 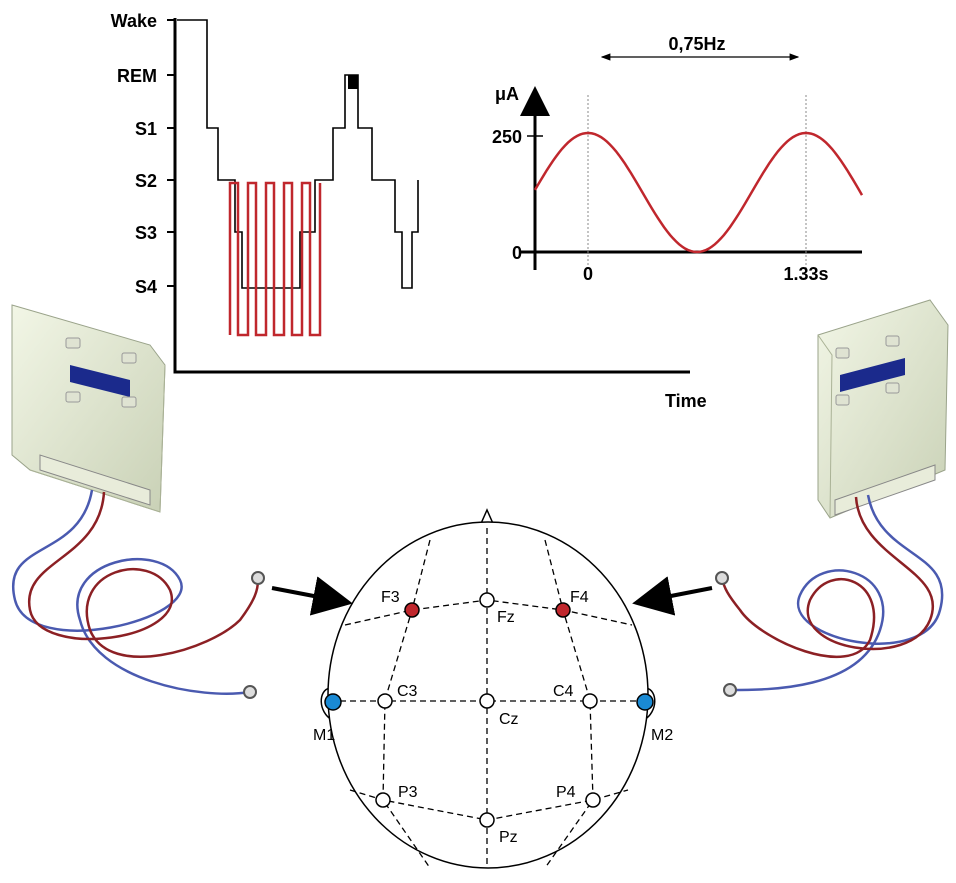 What do you see at coordinates (134, 21) in the screenshot?
I see `stage-label: Wake` at bounding box center [134, 21].